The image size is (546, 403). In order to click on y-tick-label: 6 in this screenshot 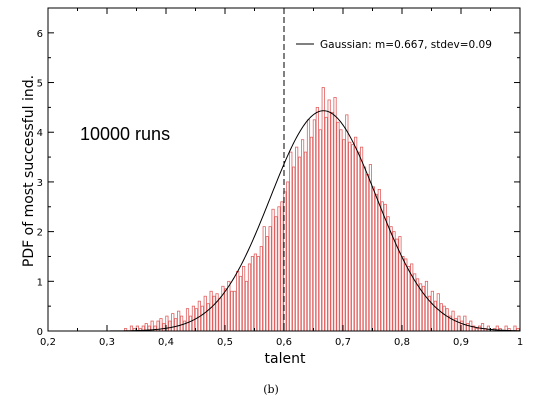, I will do `click(40, 34)`.